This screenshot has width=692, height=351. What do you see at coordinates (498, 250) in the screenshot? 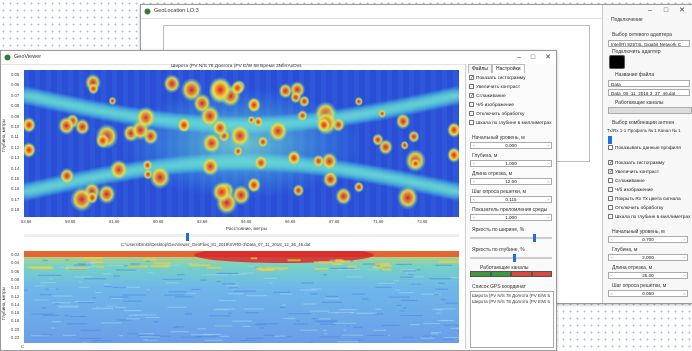
I see `bright-depth-label: Яркость по глубине, %` at bounding box center [498, 250].